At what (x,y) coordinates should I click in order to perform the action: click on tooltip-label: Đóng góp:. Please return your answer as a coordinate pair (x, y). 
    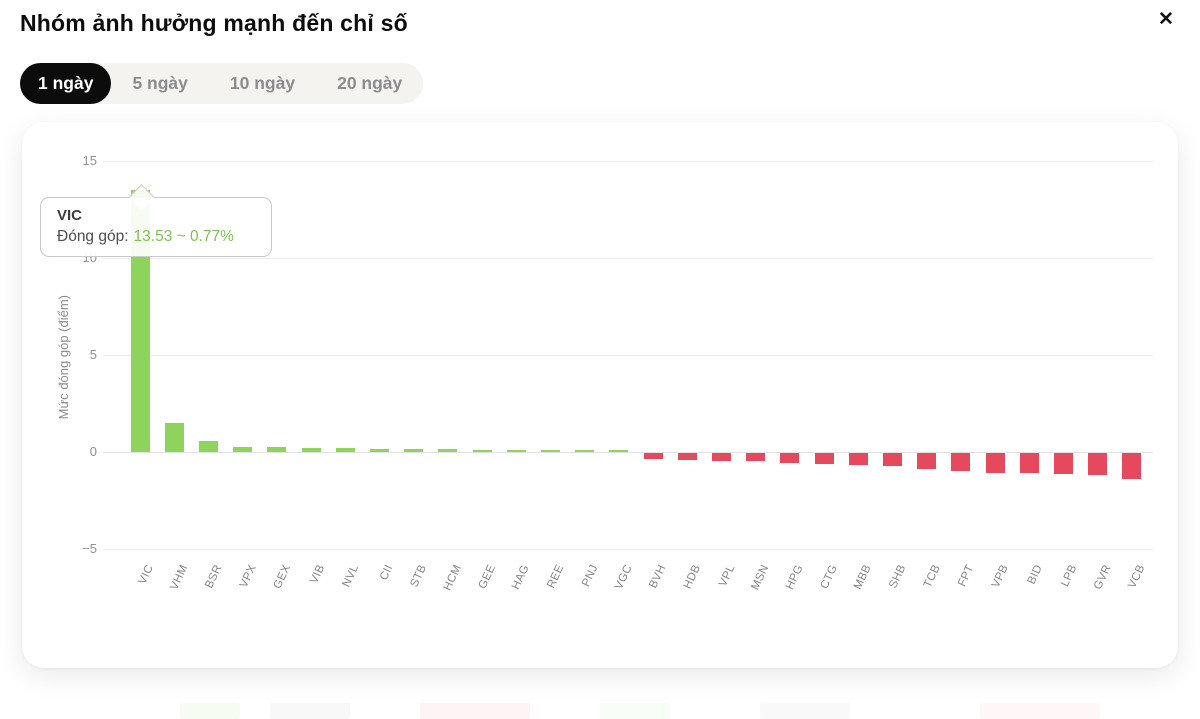
    Looking at the image, I should click on (93, 236).